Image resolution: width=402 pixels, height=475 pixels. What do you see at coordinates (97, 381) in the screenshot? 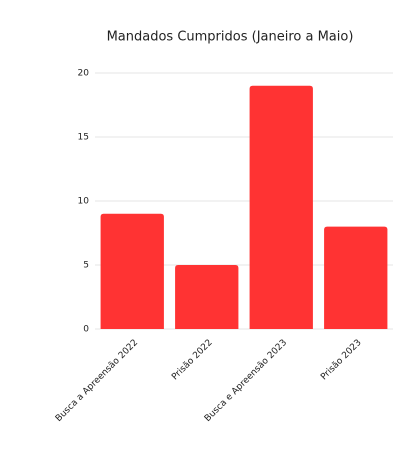
I see `x-tick-label: Busca a Apreensão 2022` at bounding box center [97, 381].